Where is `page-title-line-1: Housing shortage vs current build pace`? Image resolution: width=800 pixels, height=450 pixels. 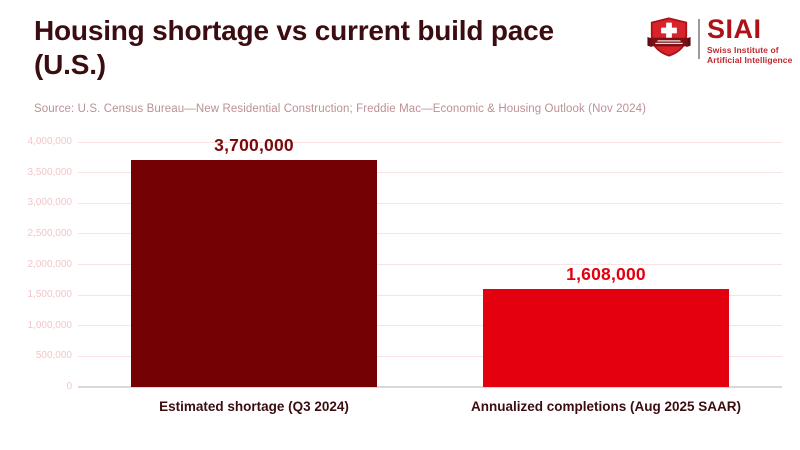
page-title-line-1: Housing shortage vs current build pace is located at coordinates (294, 30).